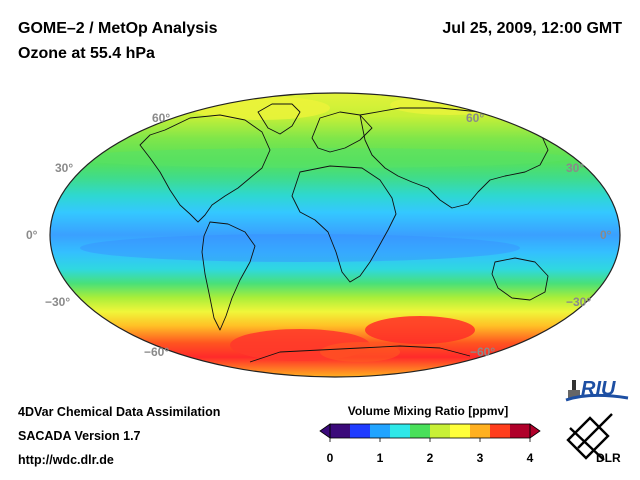  I want to click on dlr-logo: DLR, so click(593, 439).